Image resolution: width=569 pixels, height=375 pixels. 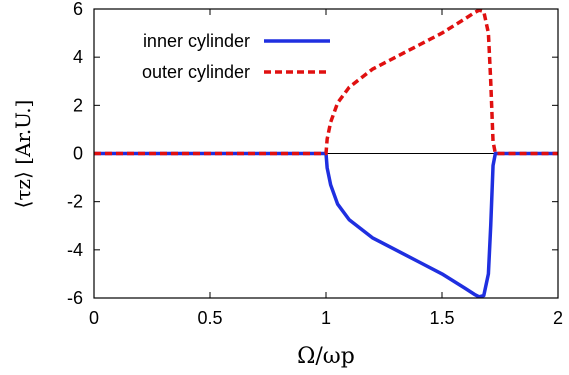 I want to click on y-tick-label: 0, so click(x=78, y=154).